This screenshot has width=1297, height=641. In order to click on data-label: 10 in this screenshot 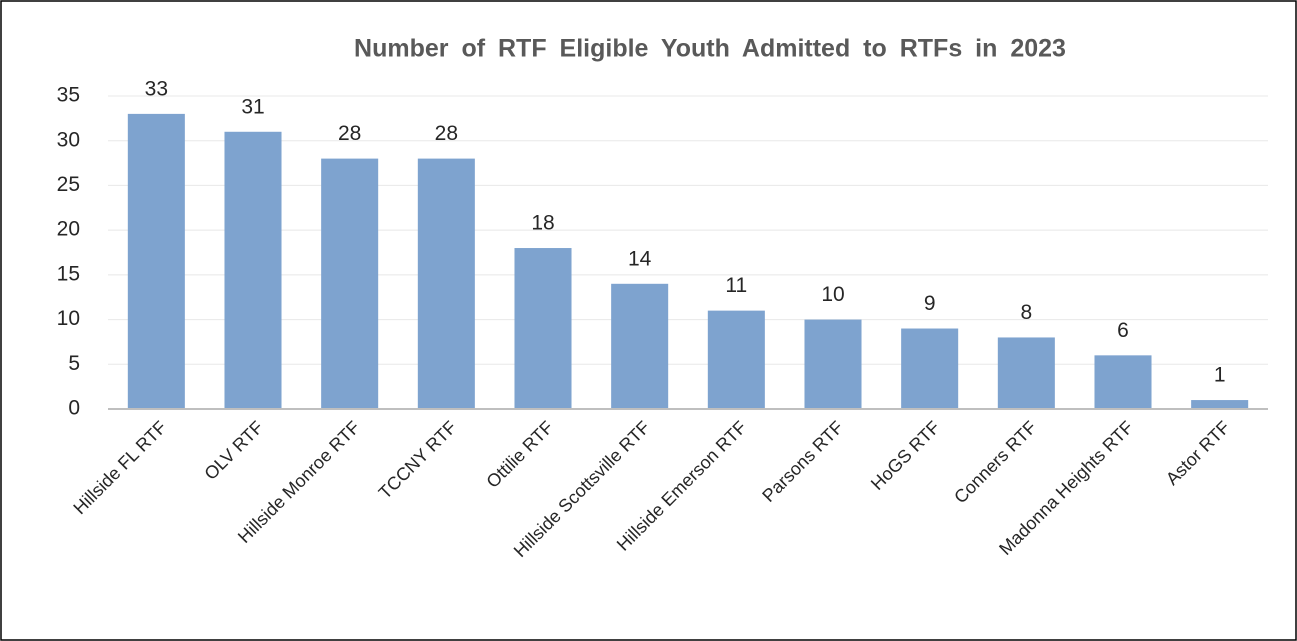, I will do `click(832, 294)`.